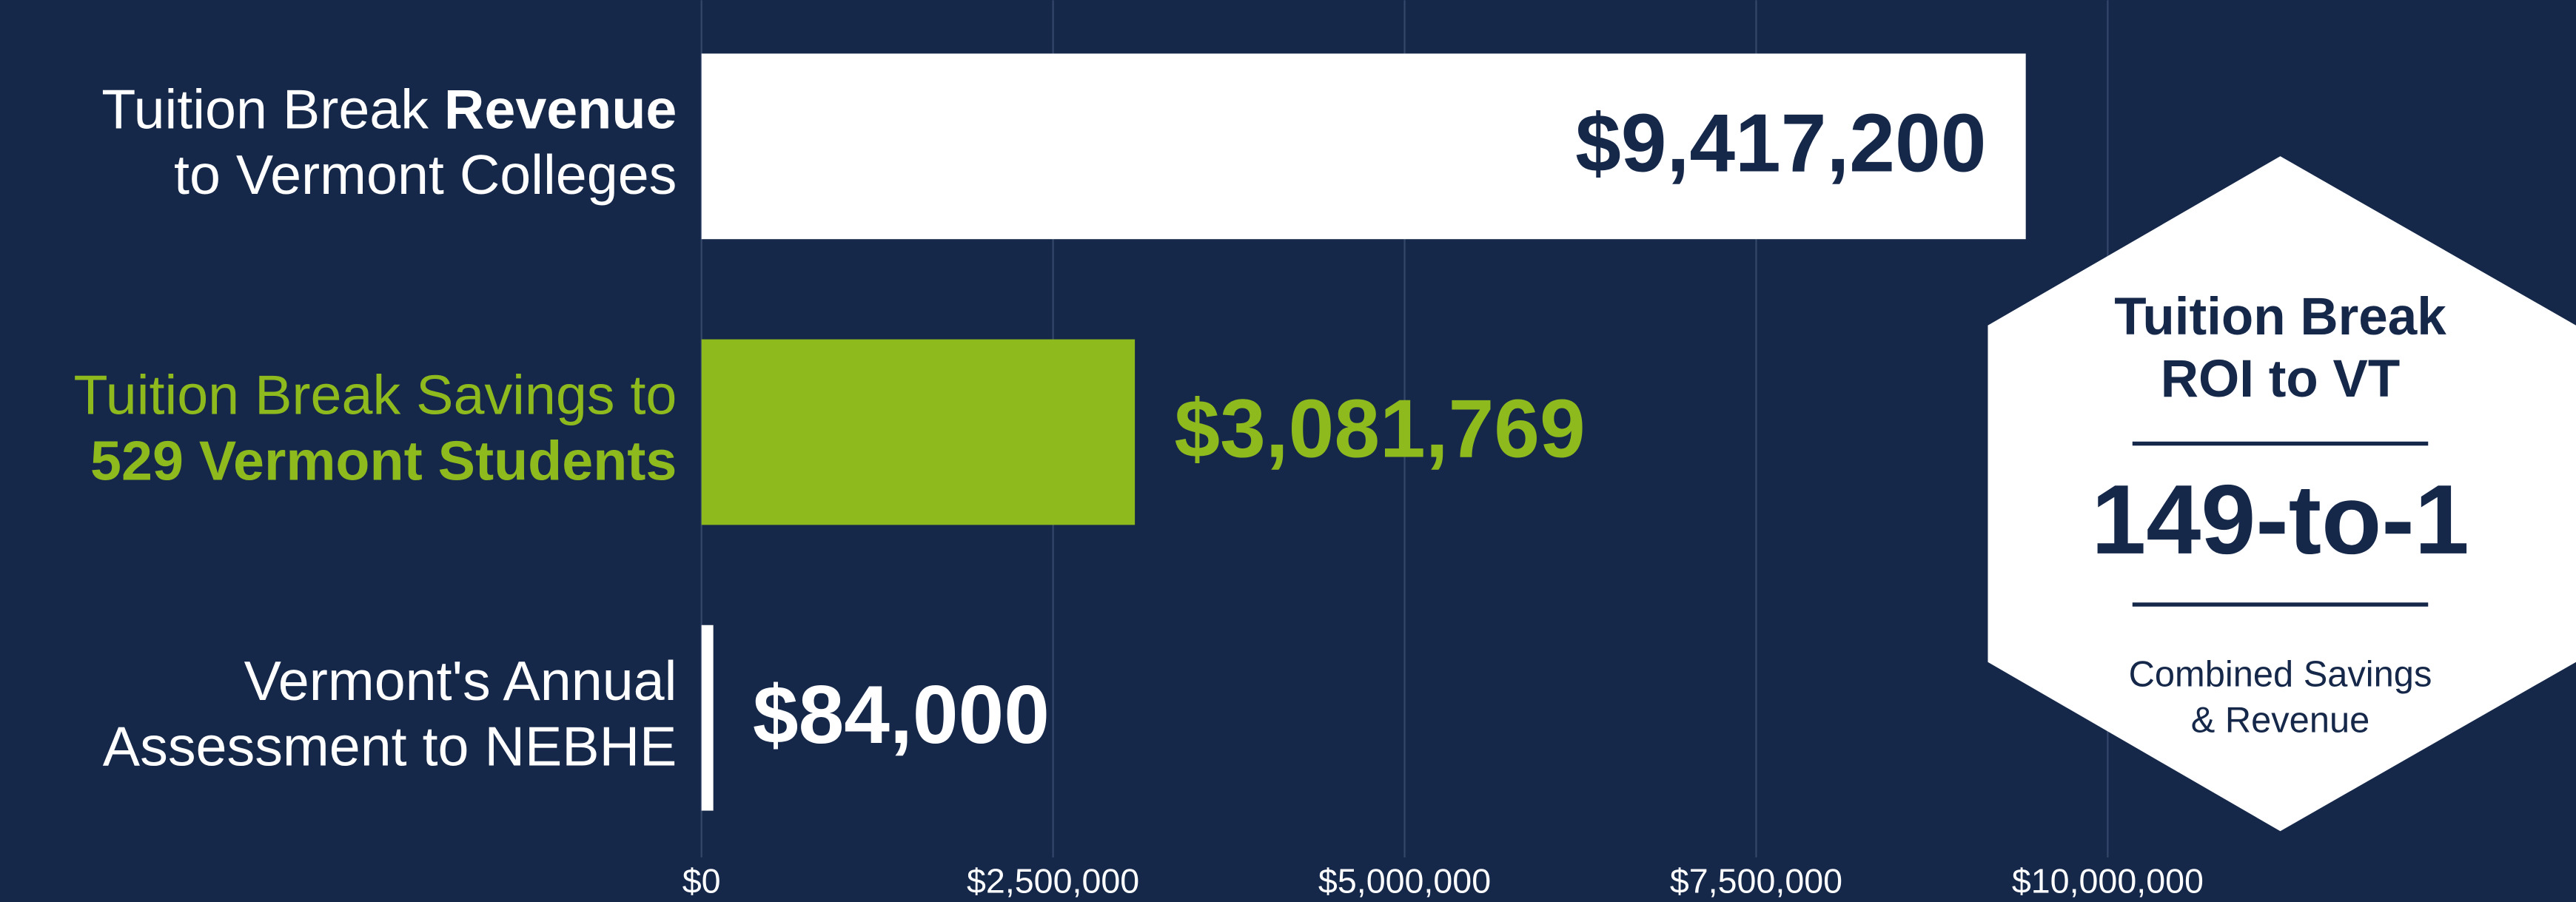 The width and height of the screenshot is (2576, 902). I want to click on x-tick-label: $0, so click(701, 882).